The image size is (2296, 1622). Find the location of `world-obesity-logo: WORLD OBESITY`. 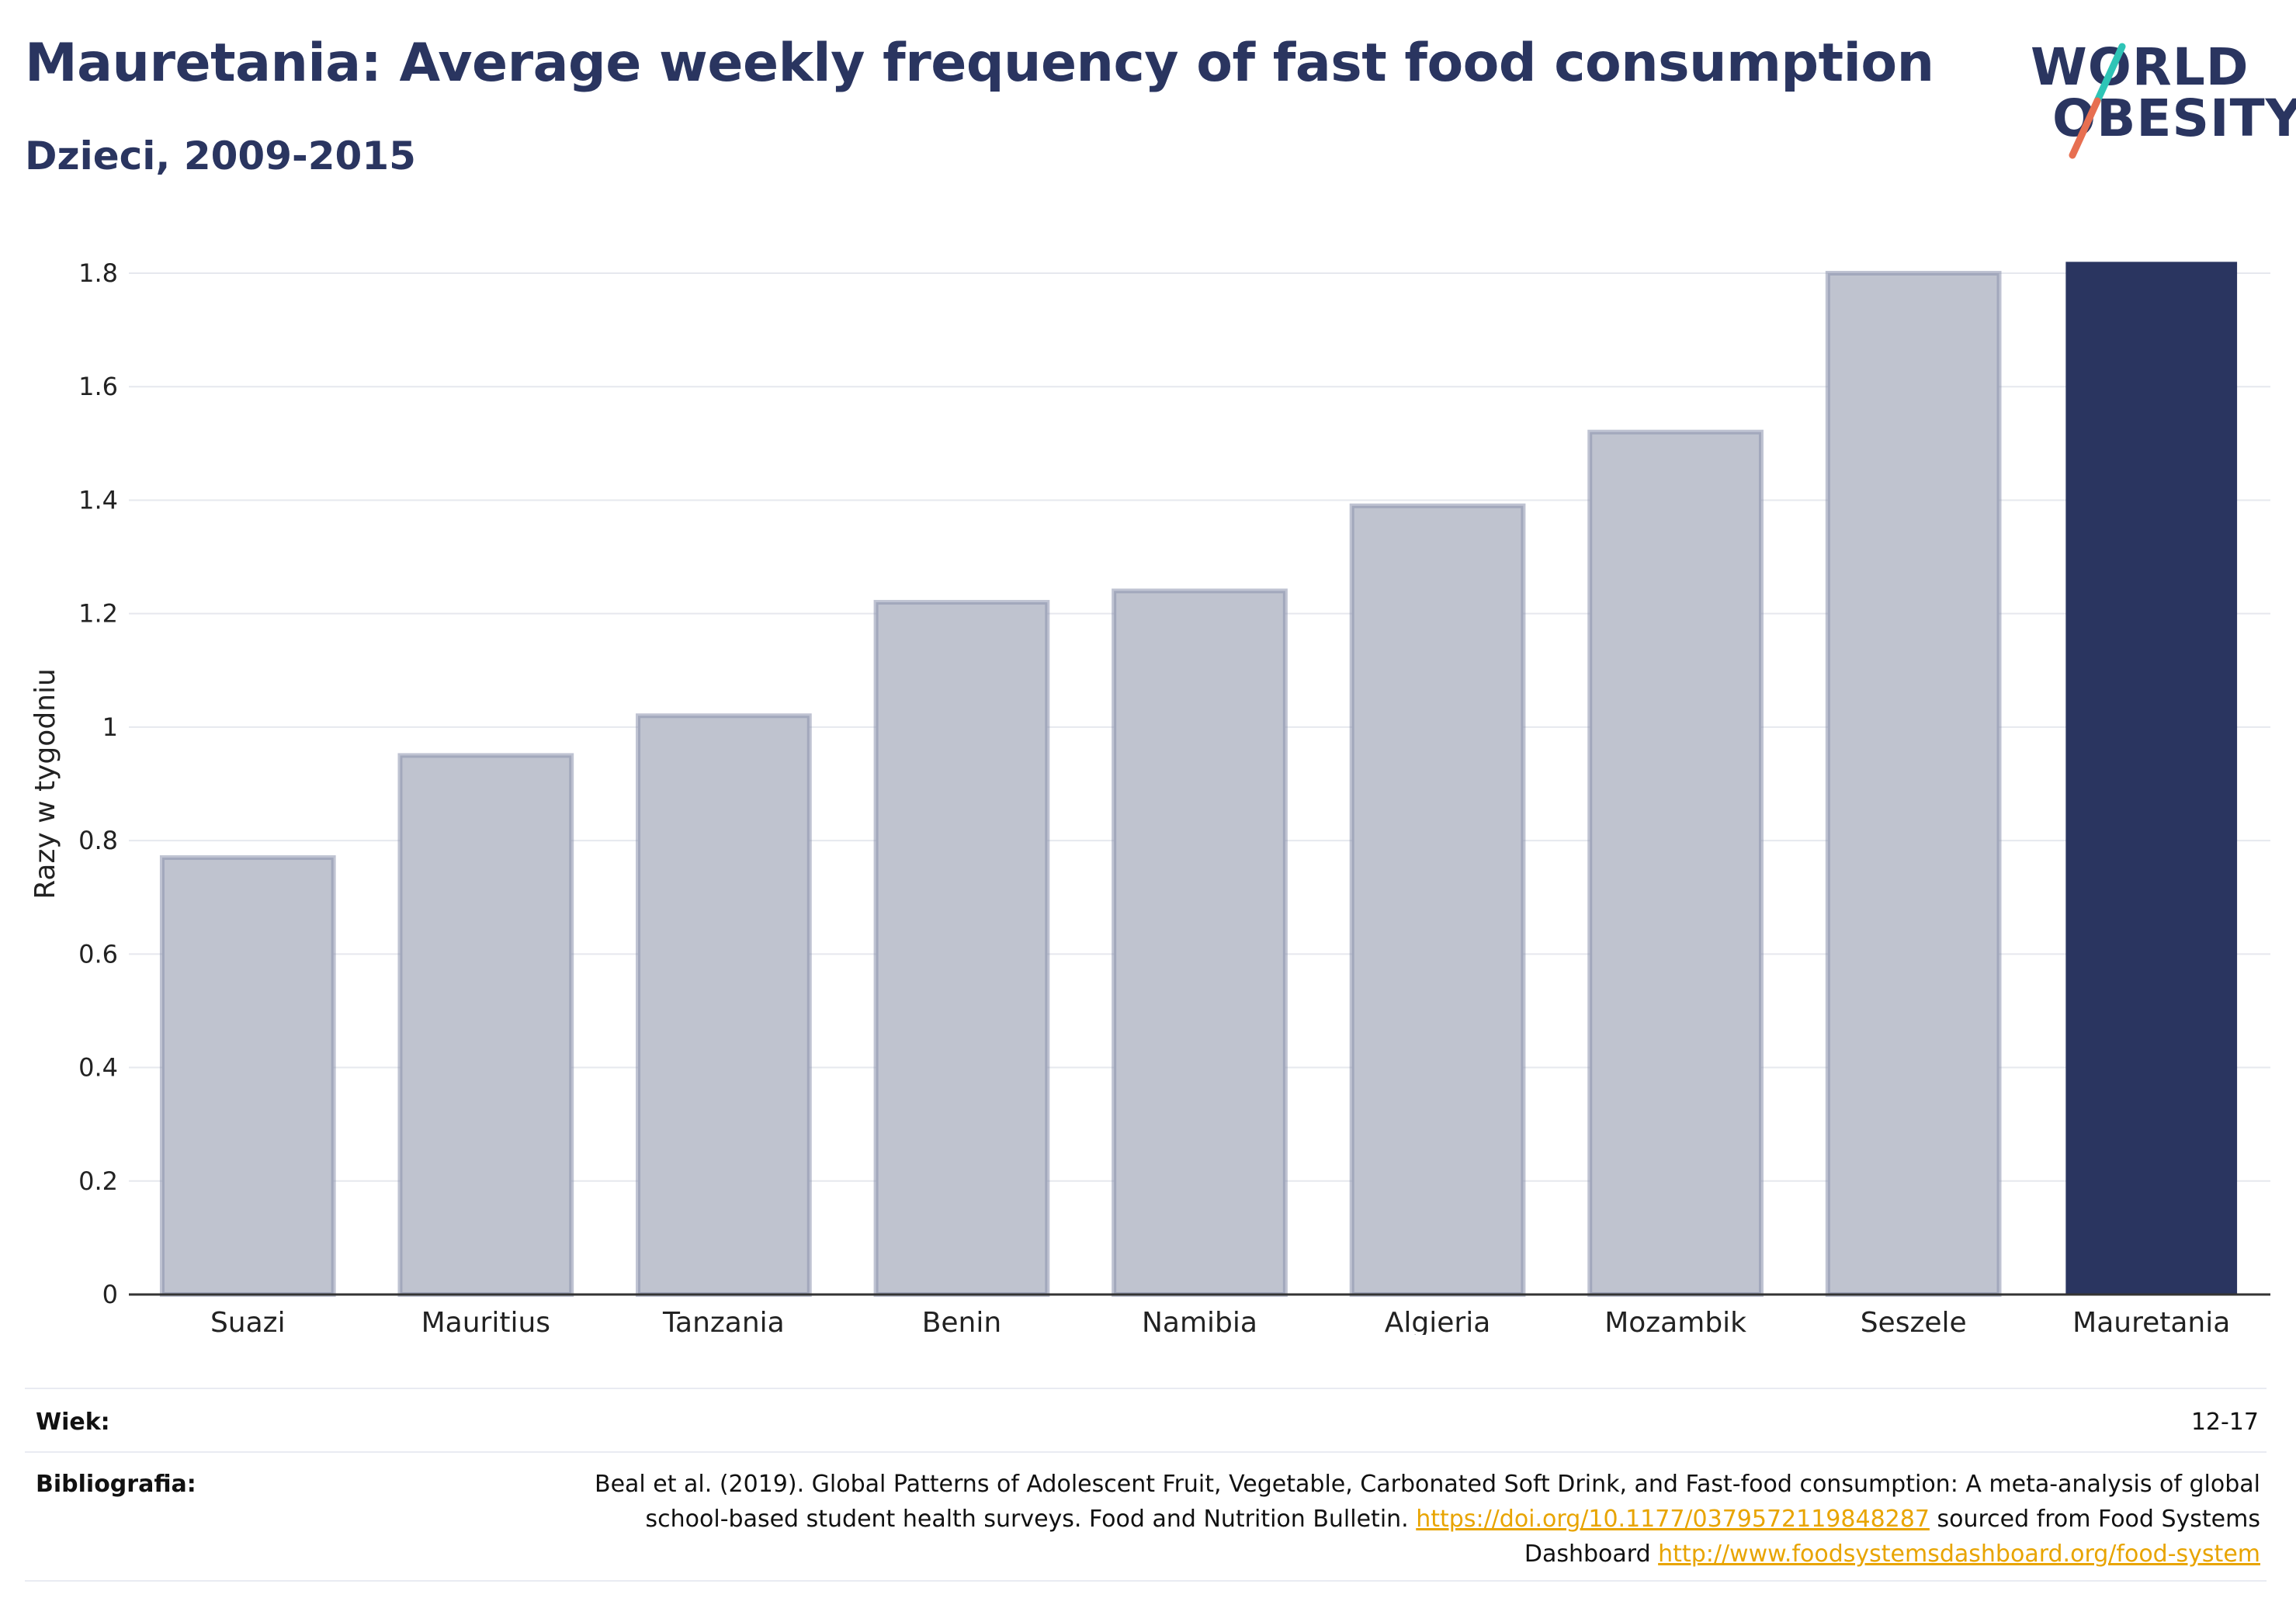

world-obesity-logo: WORLD OBESITY is located at coordinates (2157, 103).